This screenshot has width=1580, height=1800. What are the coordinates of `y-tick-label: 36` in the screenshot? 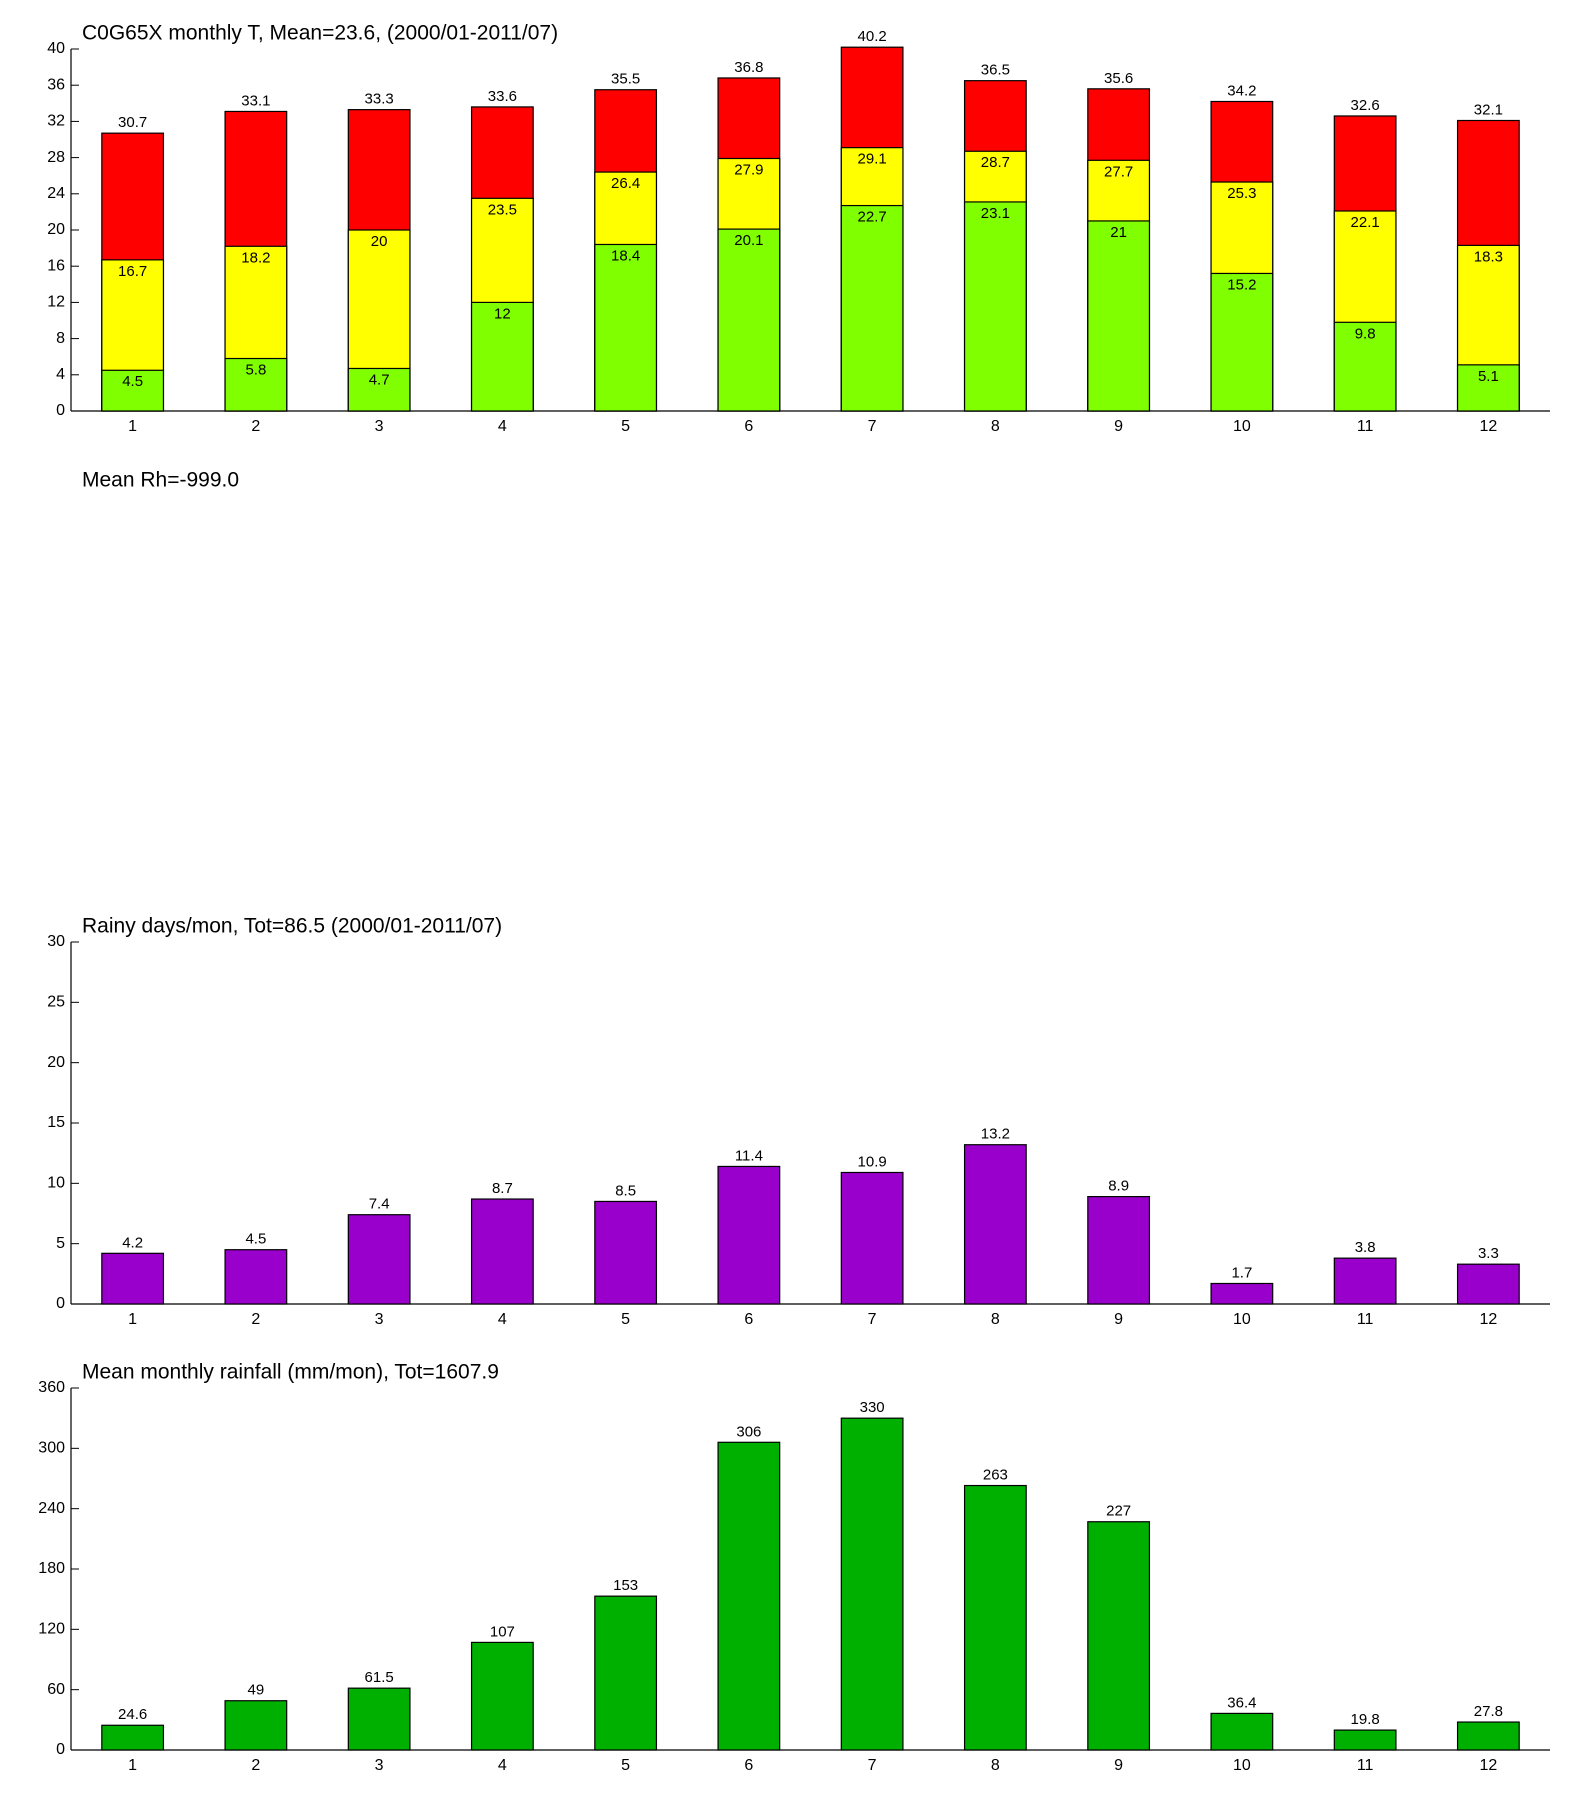 It's located at (56, 84).